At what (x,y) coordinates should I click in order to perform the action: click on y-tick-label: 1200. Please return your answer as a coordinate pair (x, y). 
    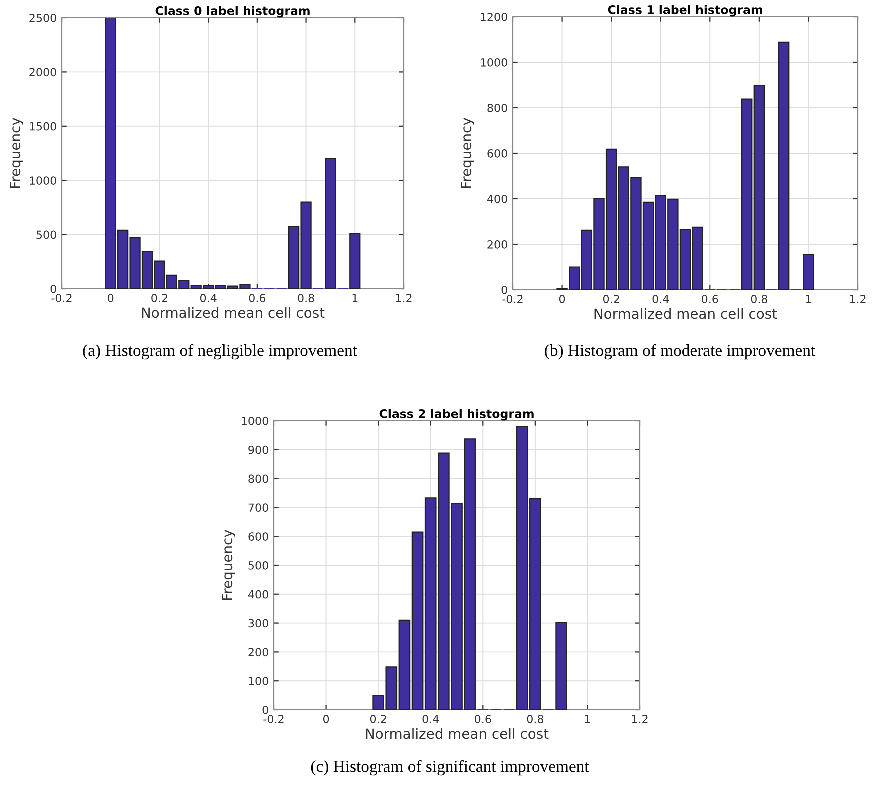
    Looking at the image, I should click on (494, 17).